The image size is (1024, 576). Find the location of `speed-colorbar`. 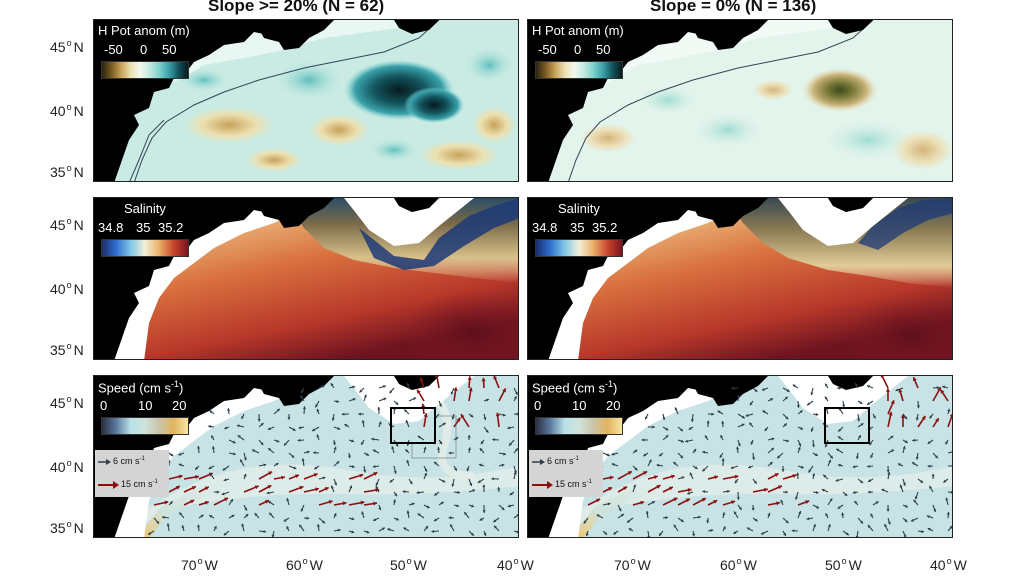

speed-colorbar is located at coordinates (579, 426).